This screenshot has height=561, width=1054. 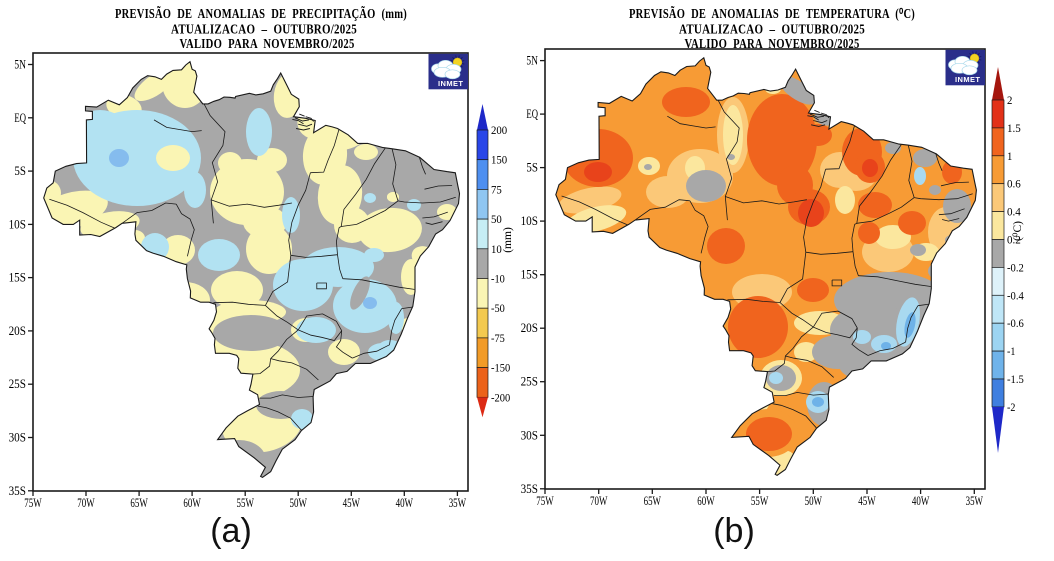 I want to click on svg-text: 75, so click(x=496, y=190).